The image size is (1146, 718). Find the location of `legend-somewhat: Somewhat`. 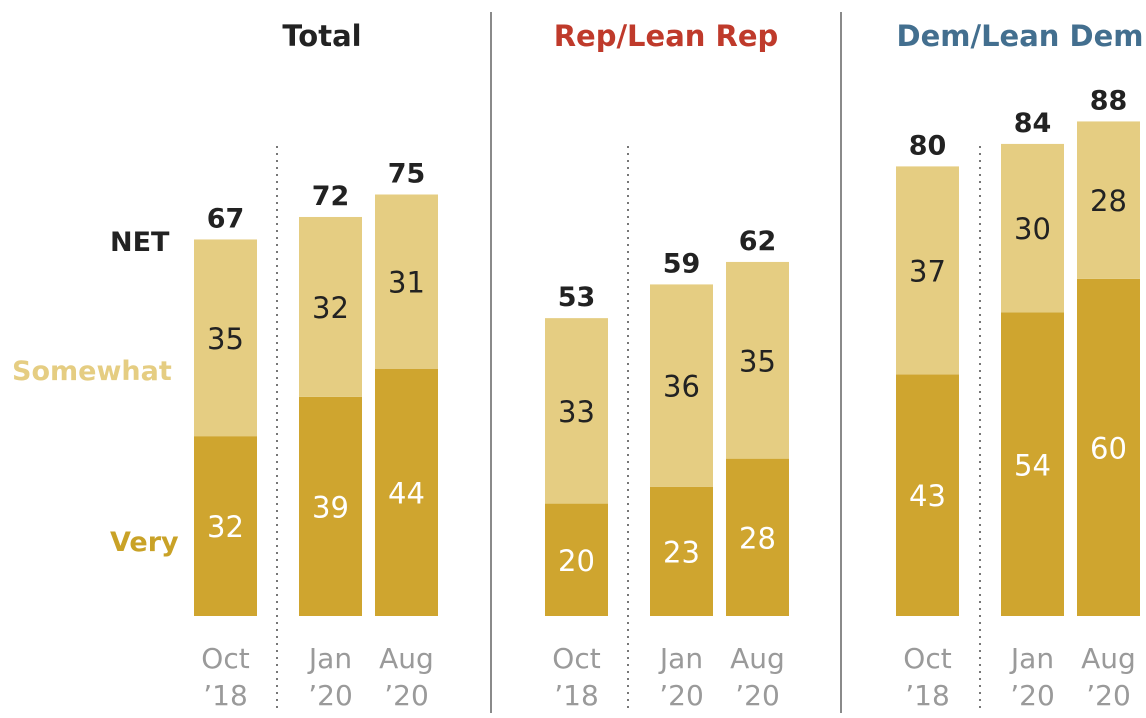

legend-somewhat: Somewhat is located at coordinates (92, 371).